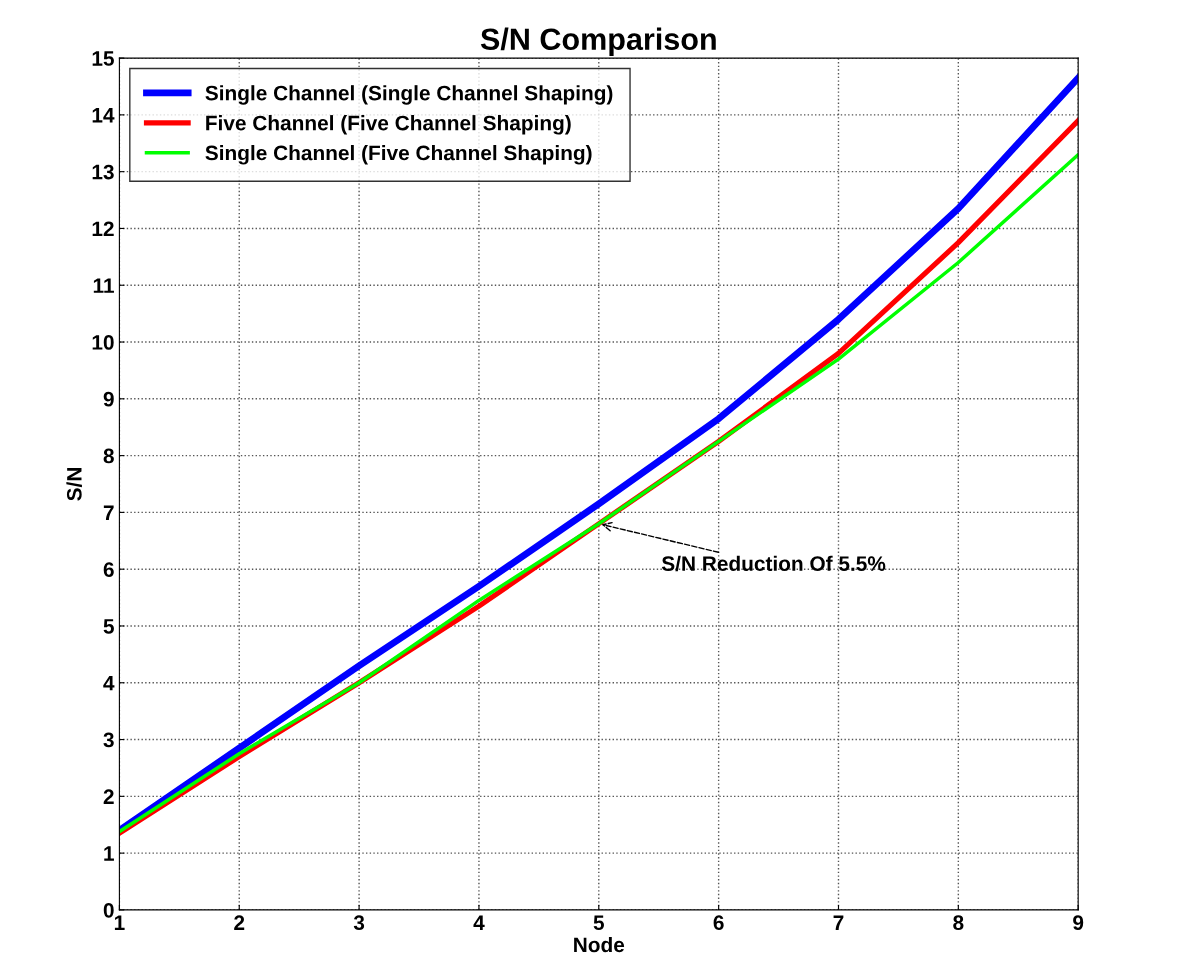 Image resolution: width=1194 pixels, height=968 pixels. What do you see at coordinates (108, 569) in the screenshot?
I see `y-tick-label: 6` at bounding box center [108, 569].